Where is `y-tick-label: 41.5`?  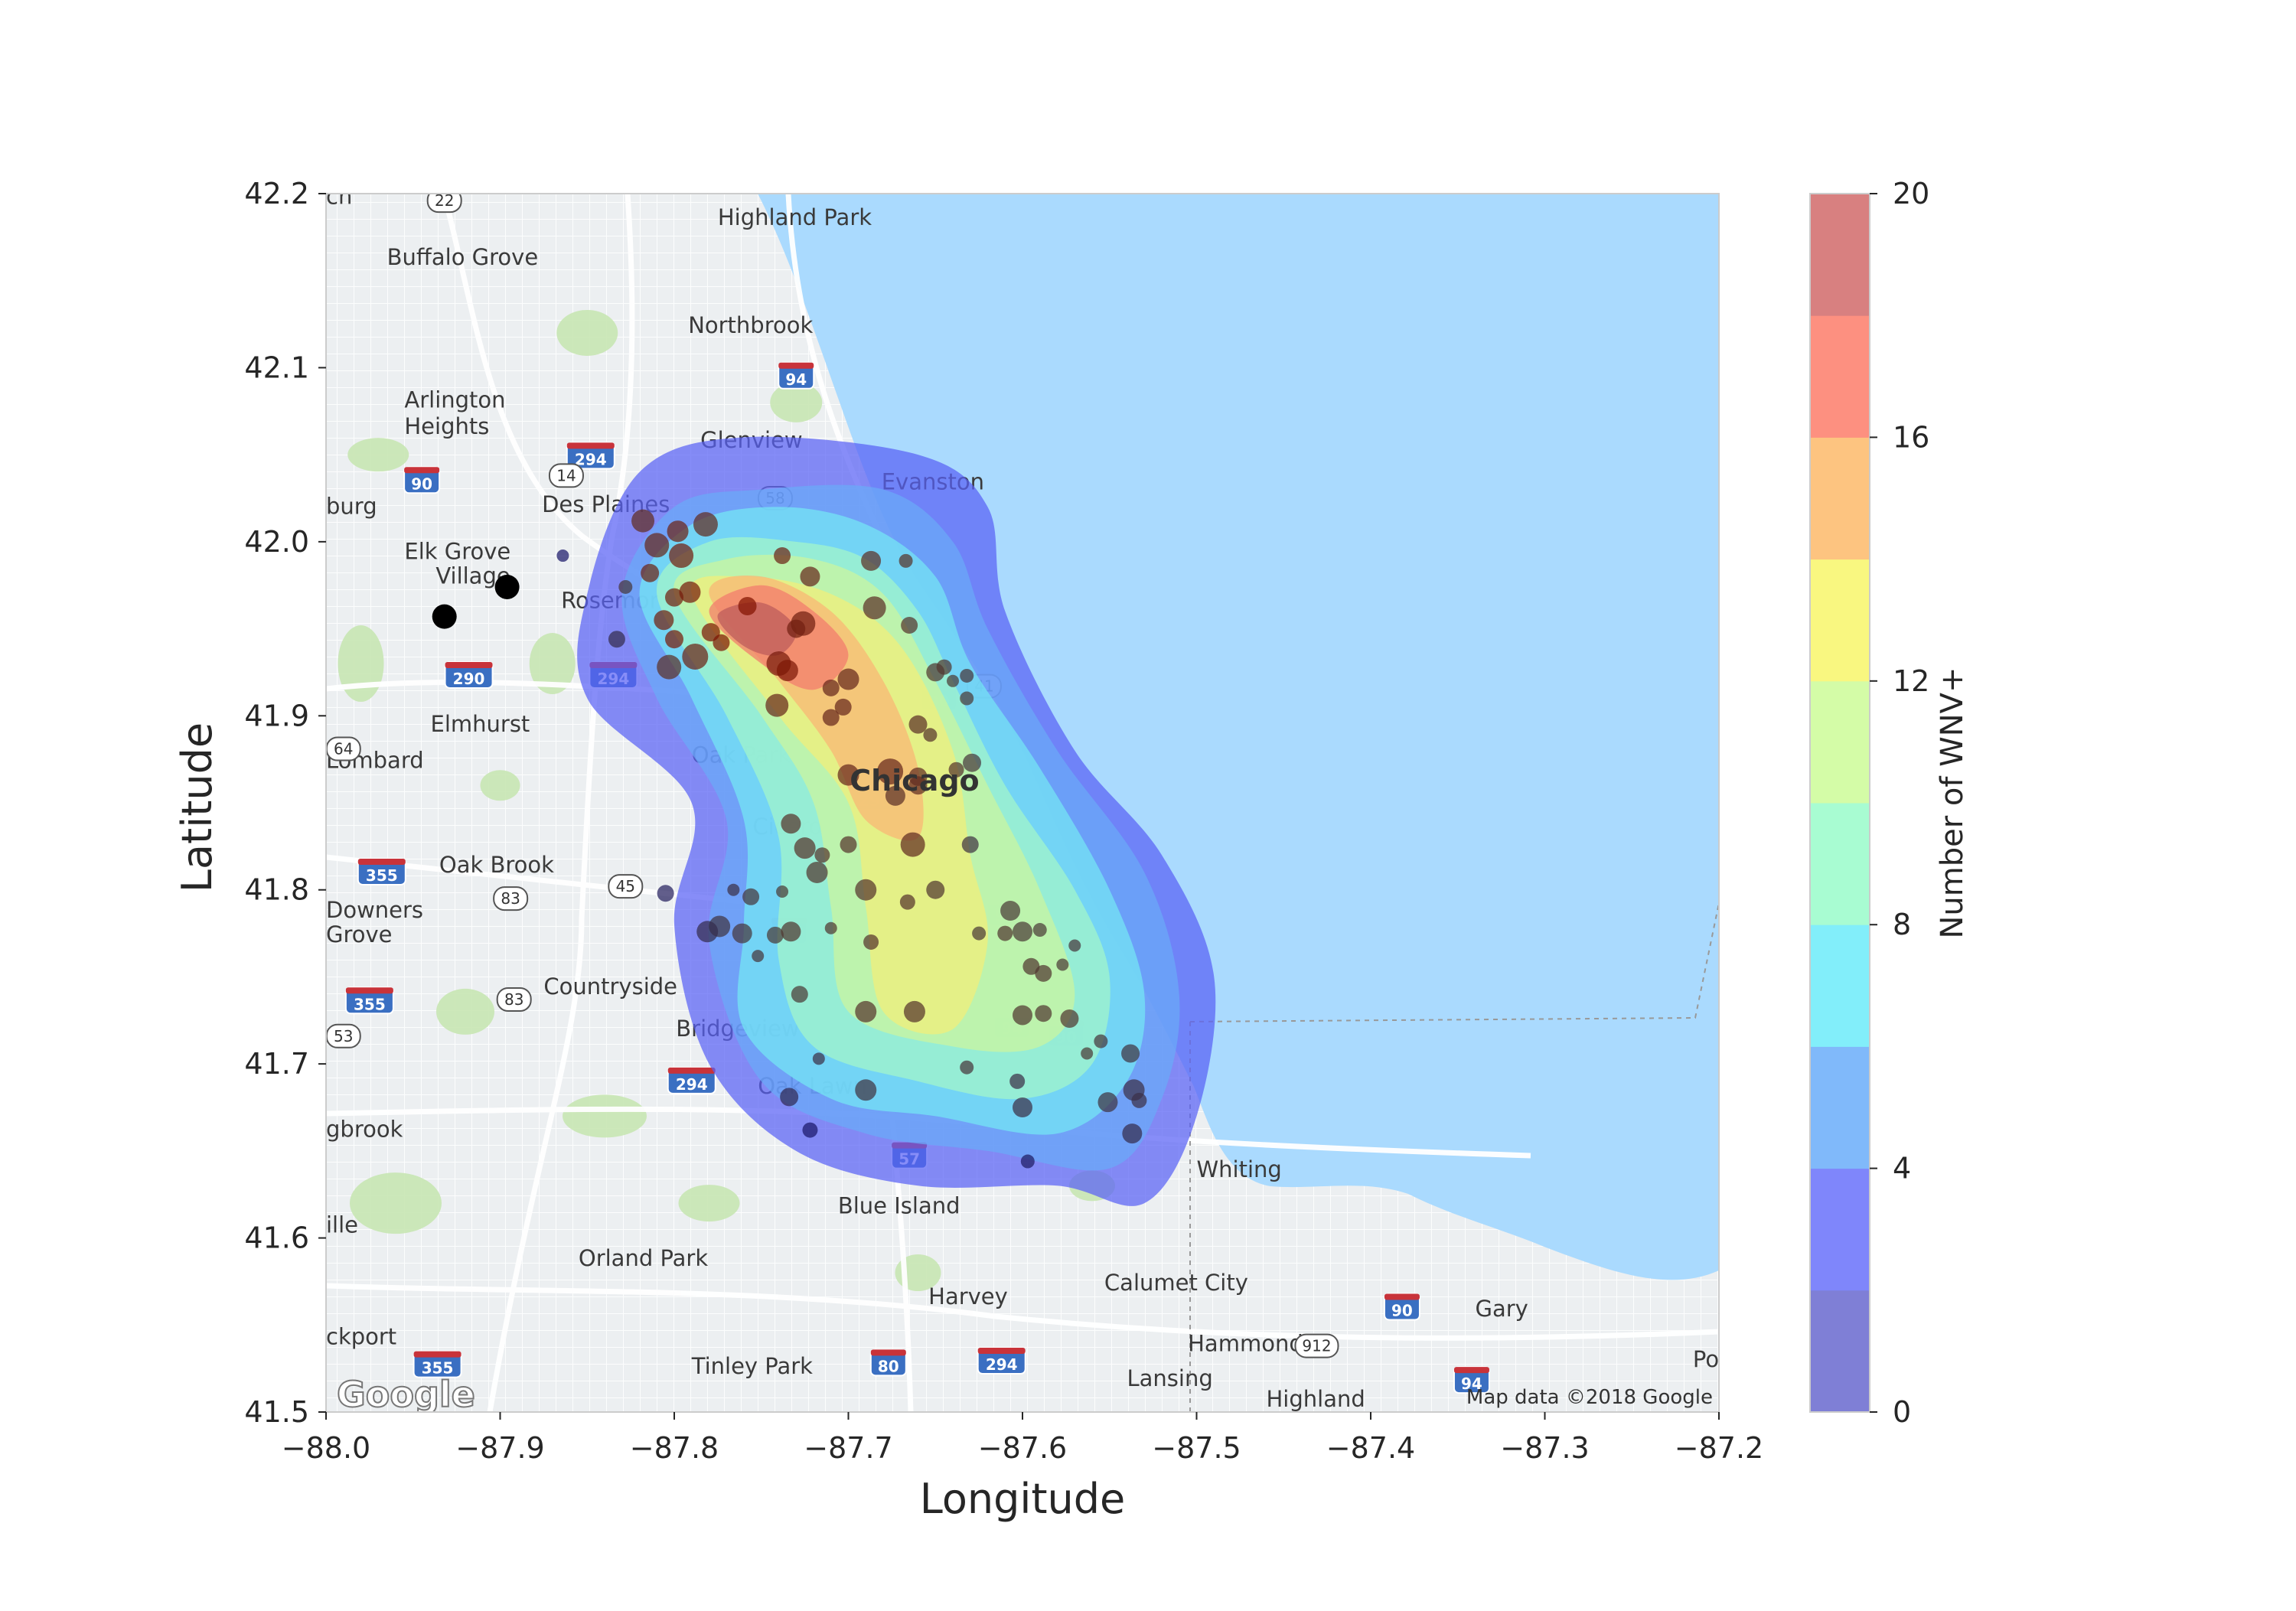 y-tick-label: 41.5 is located at coordinates (276, 1412).